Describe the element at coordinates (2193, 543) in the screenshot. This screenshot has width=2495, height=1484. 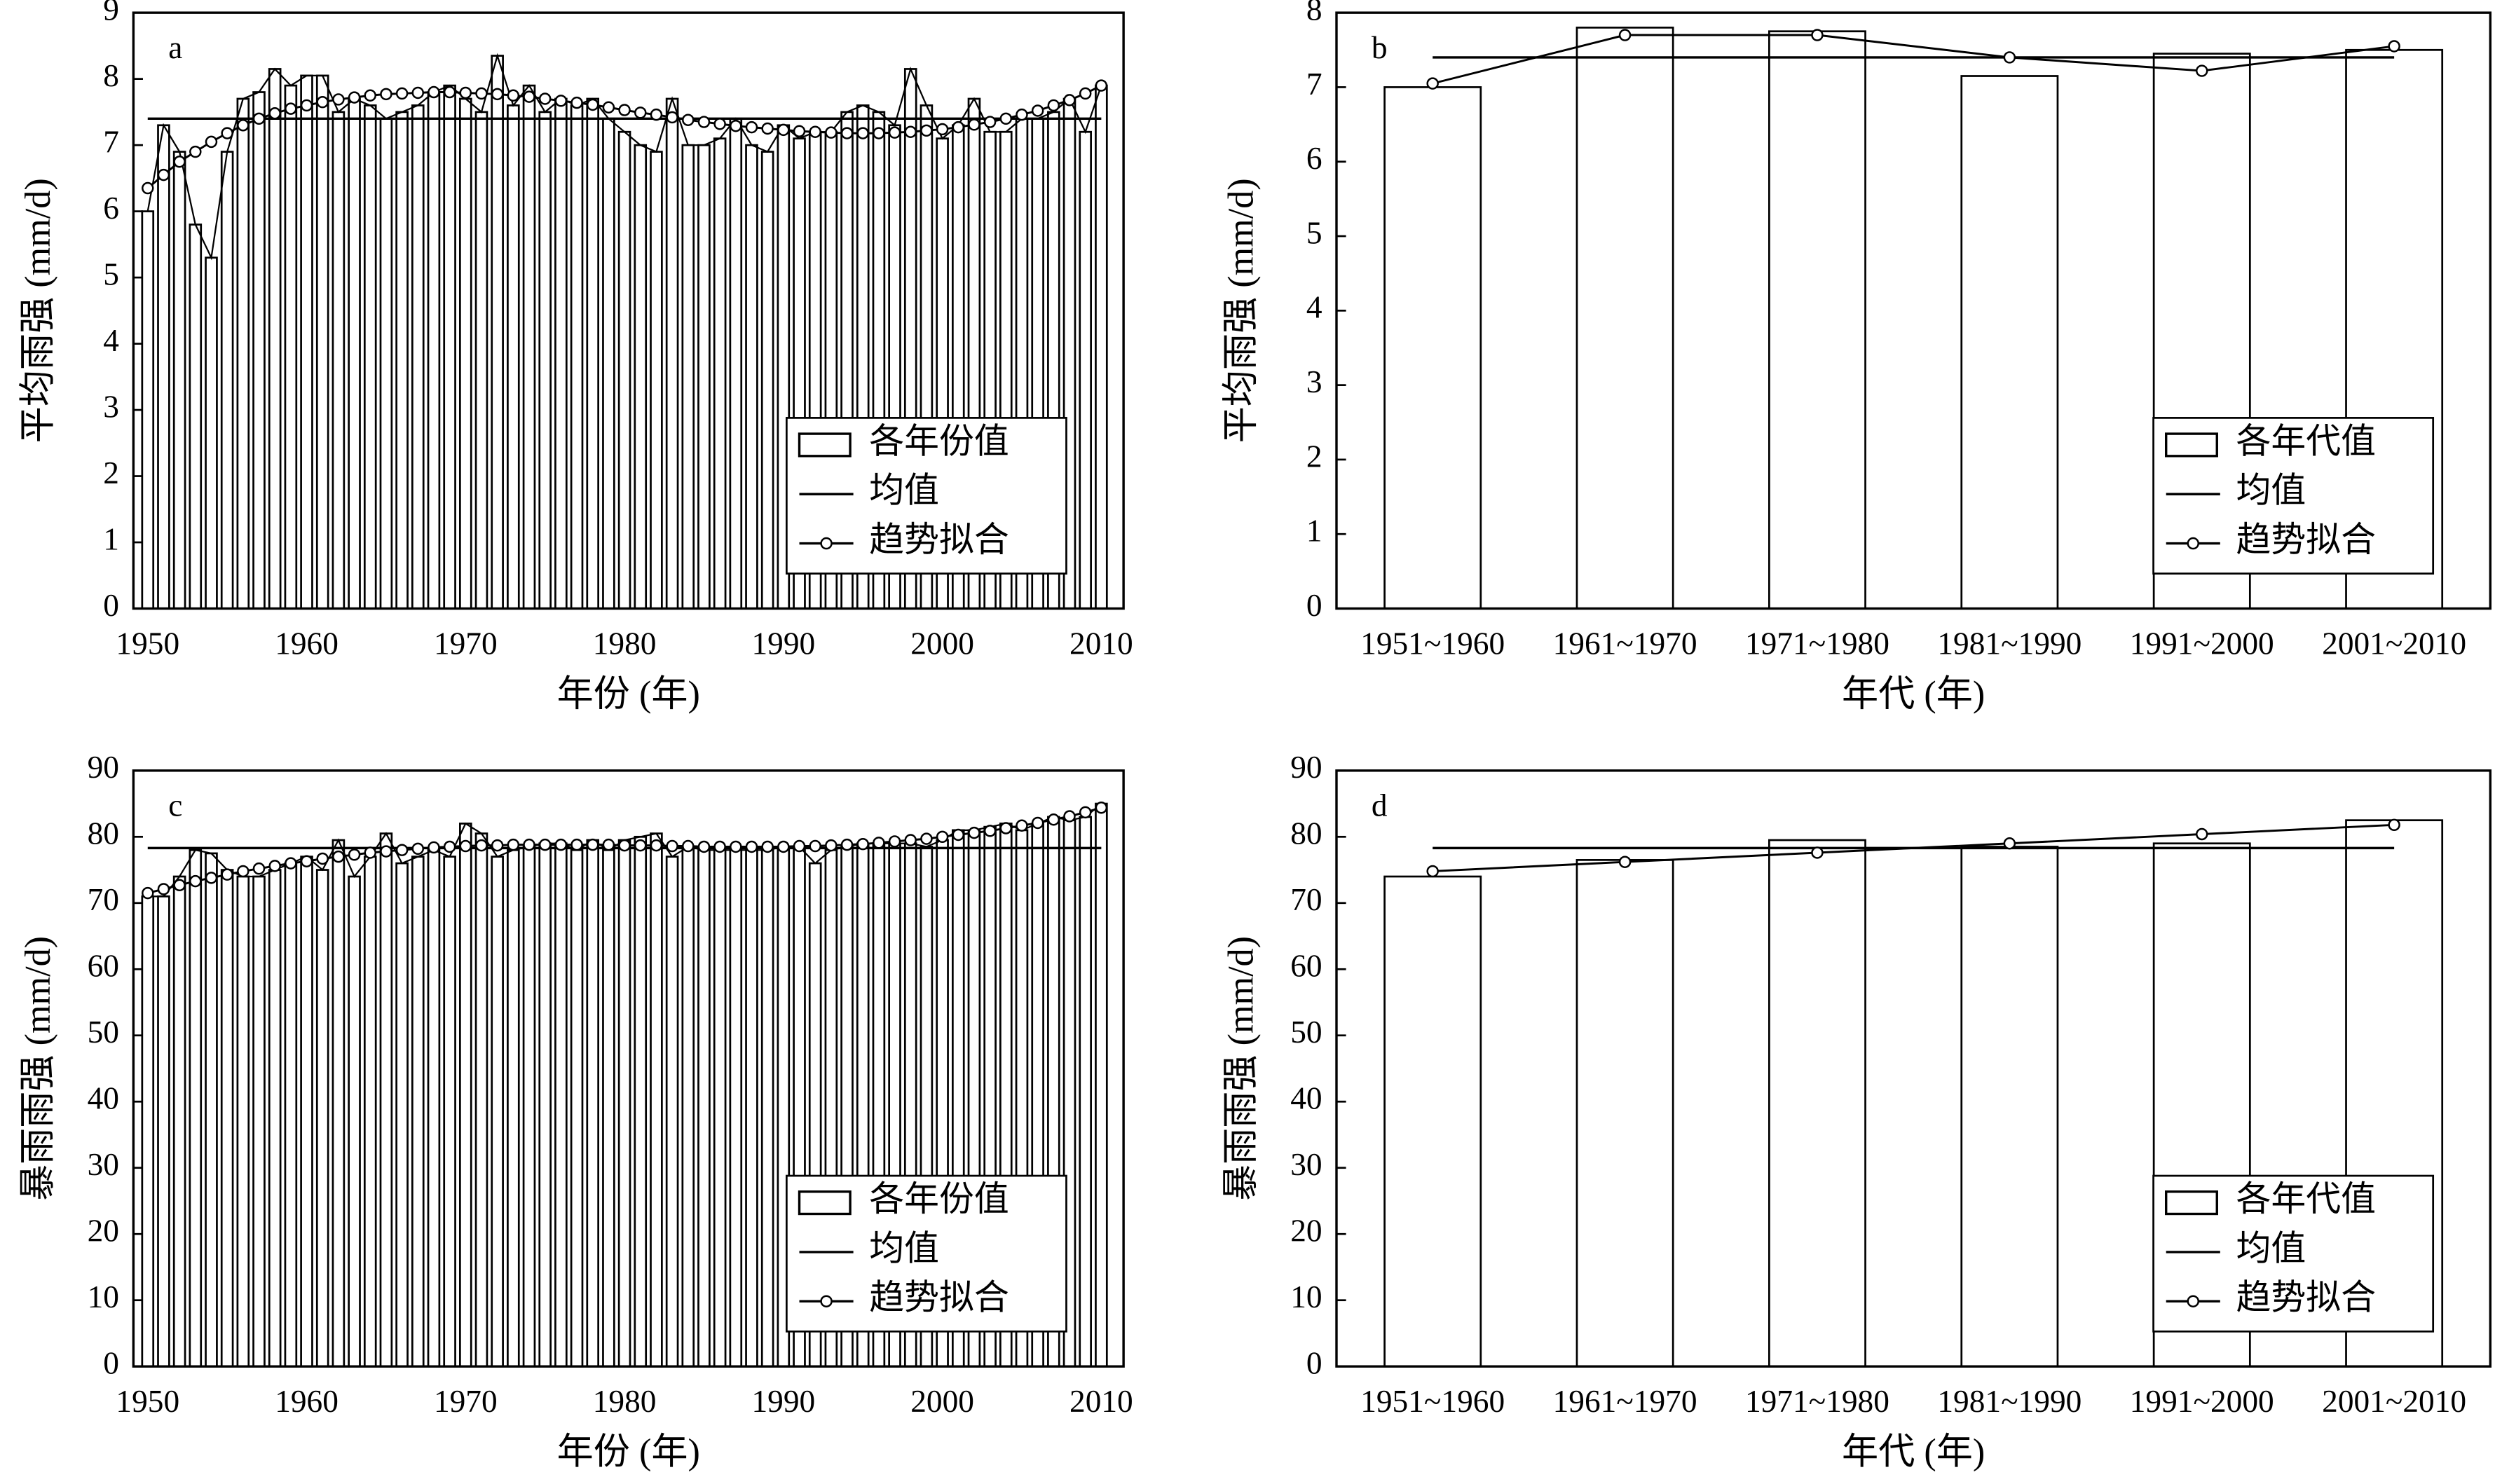
I see `legend-marker` at that location.